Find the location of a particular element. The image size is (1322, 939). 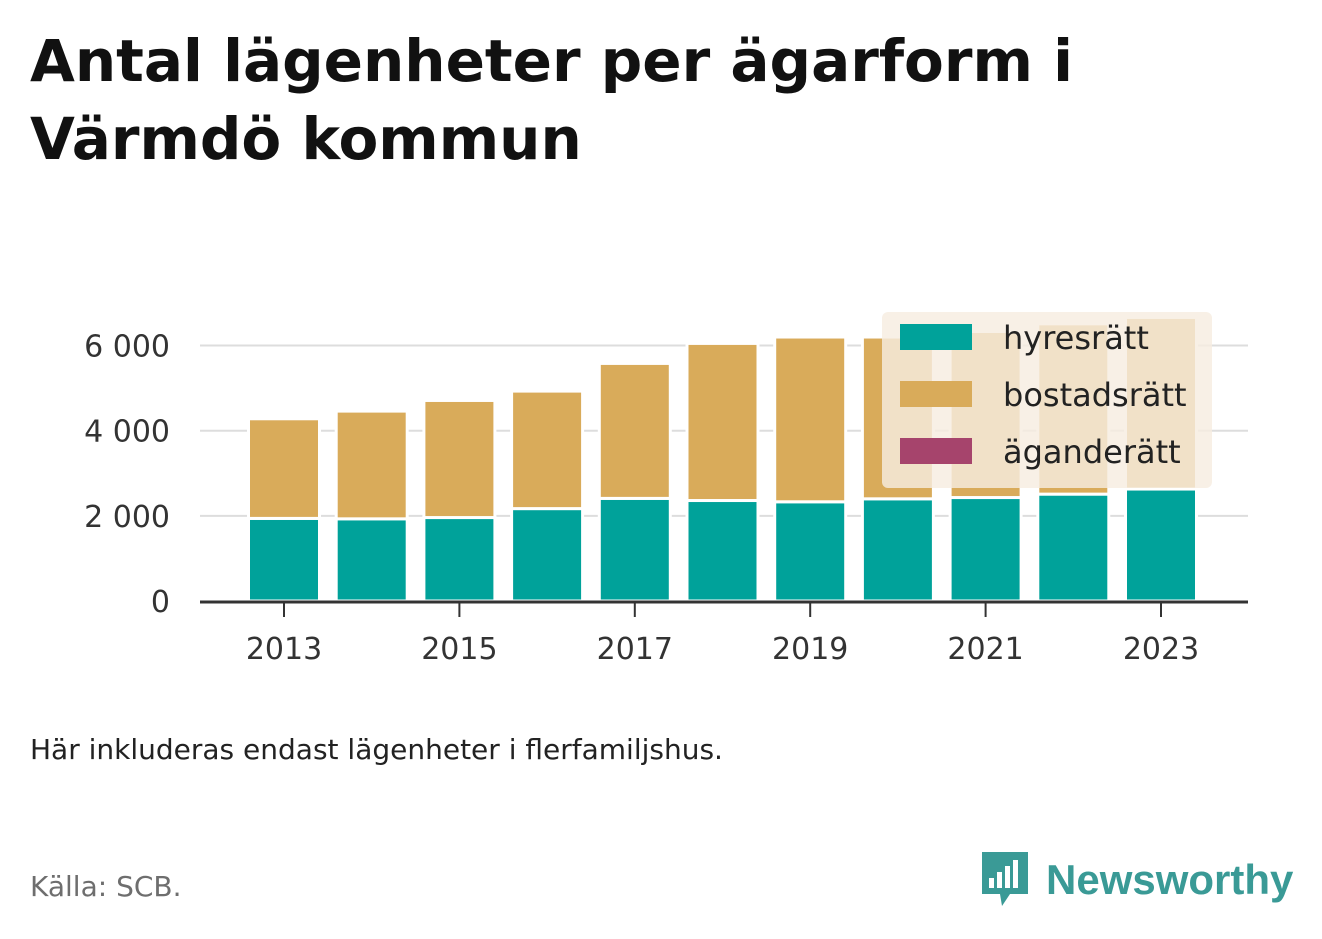

source-credit: Källa: SCB. is located at coordinates (106, 886).